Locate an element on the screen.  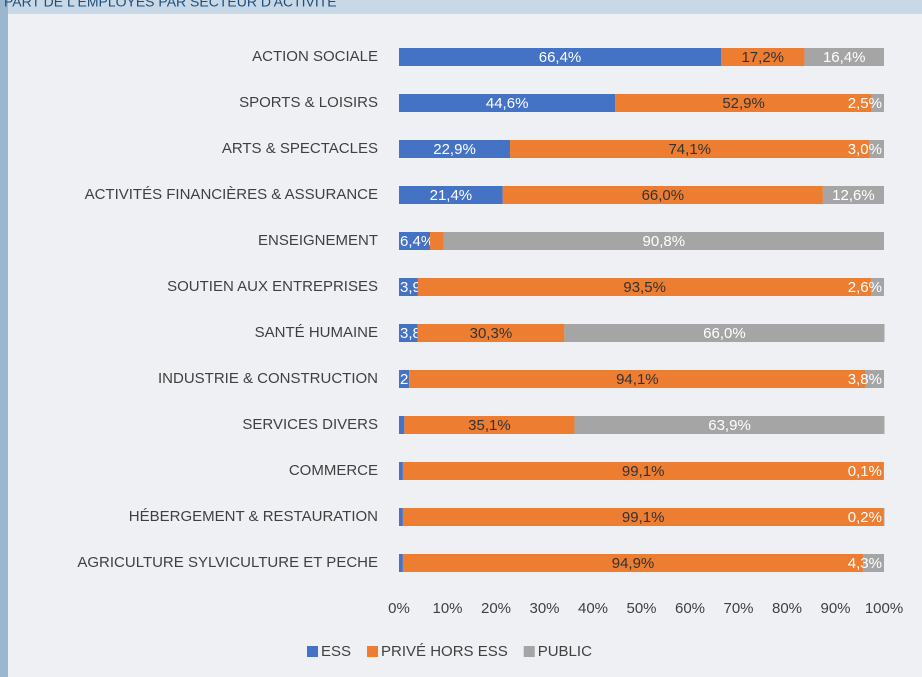
data-label: 94,9% is located at coordinates (633, 563).